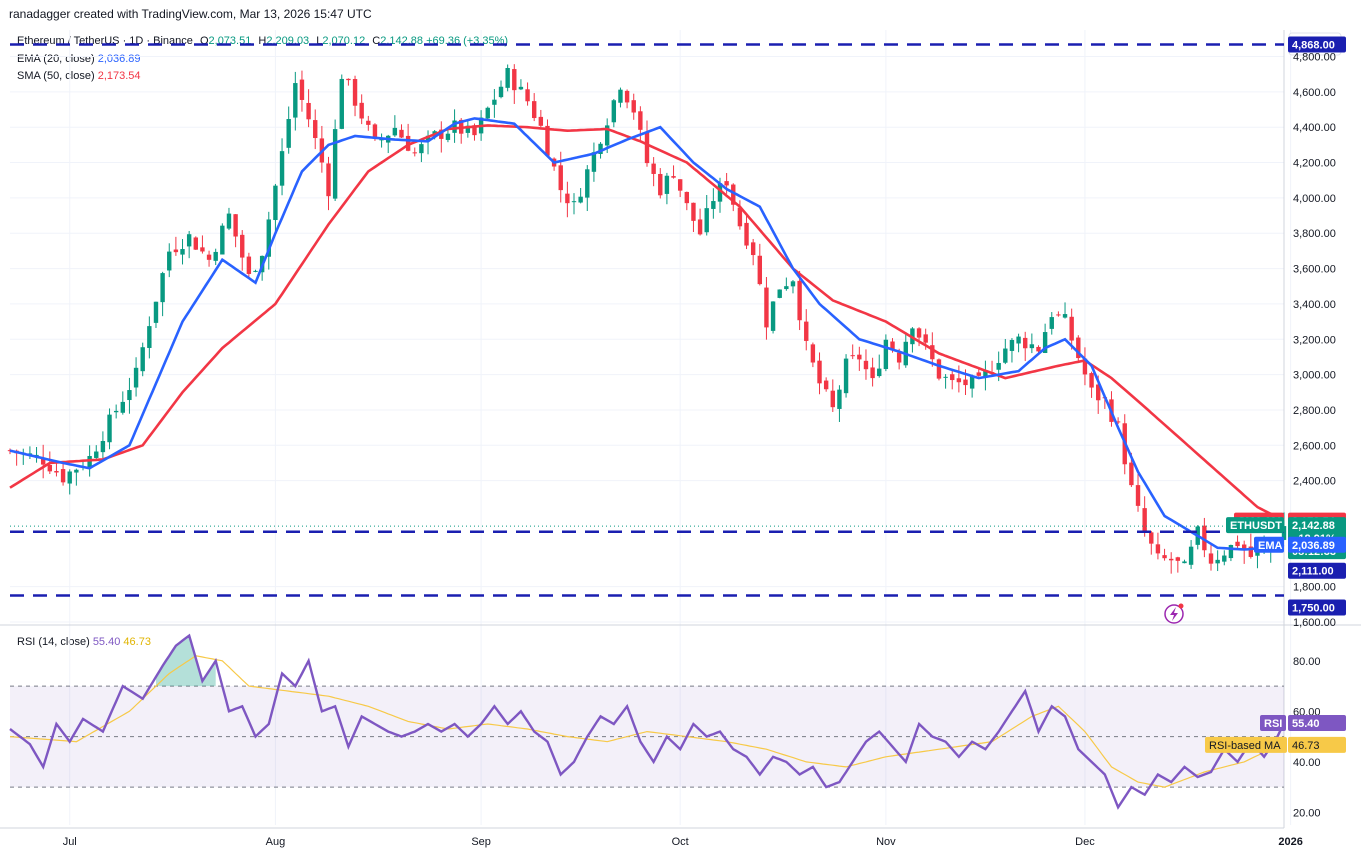  I want to click on low-label: L, so click(319, 41).